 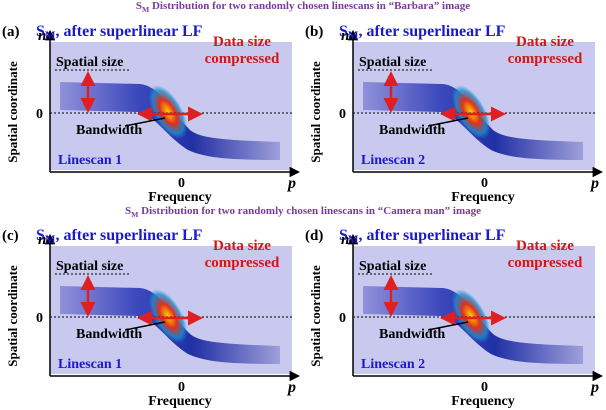 I want to click on panel-label: (c), so click(x=10, y=236).